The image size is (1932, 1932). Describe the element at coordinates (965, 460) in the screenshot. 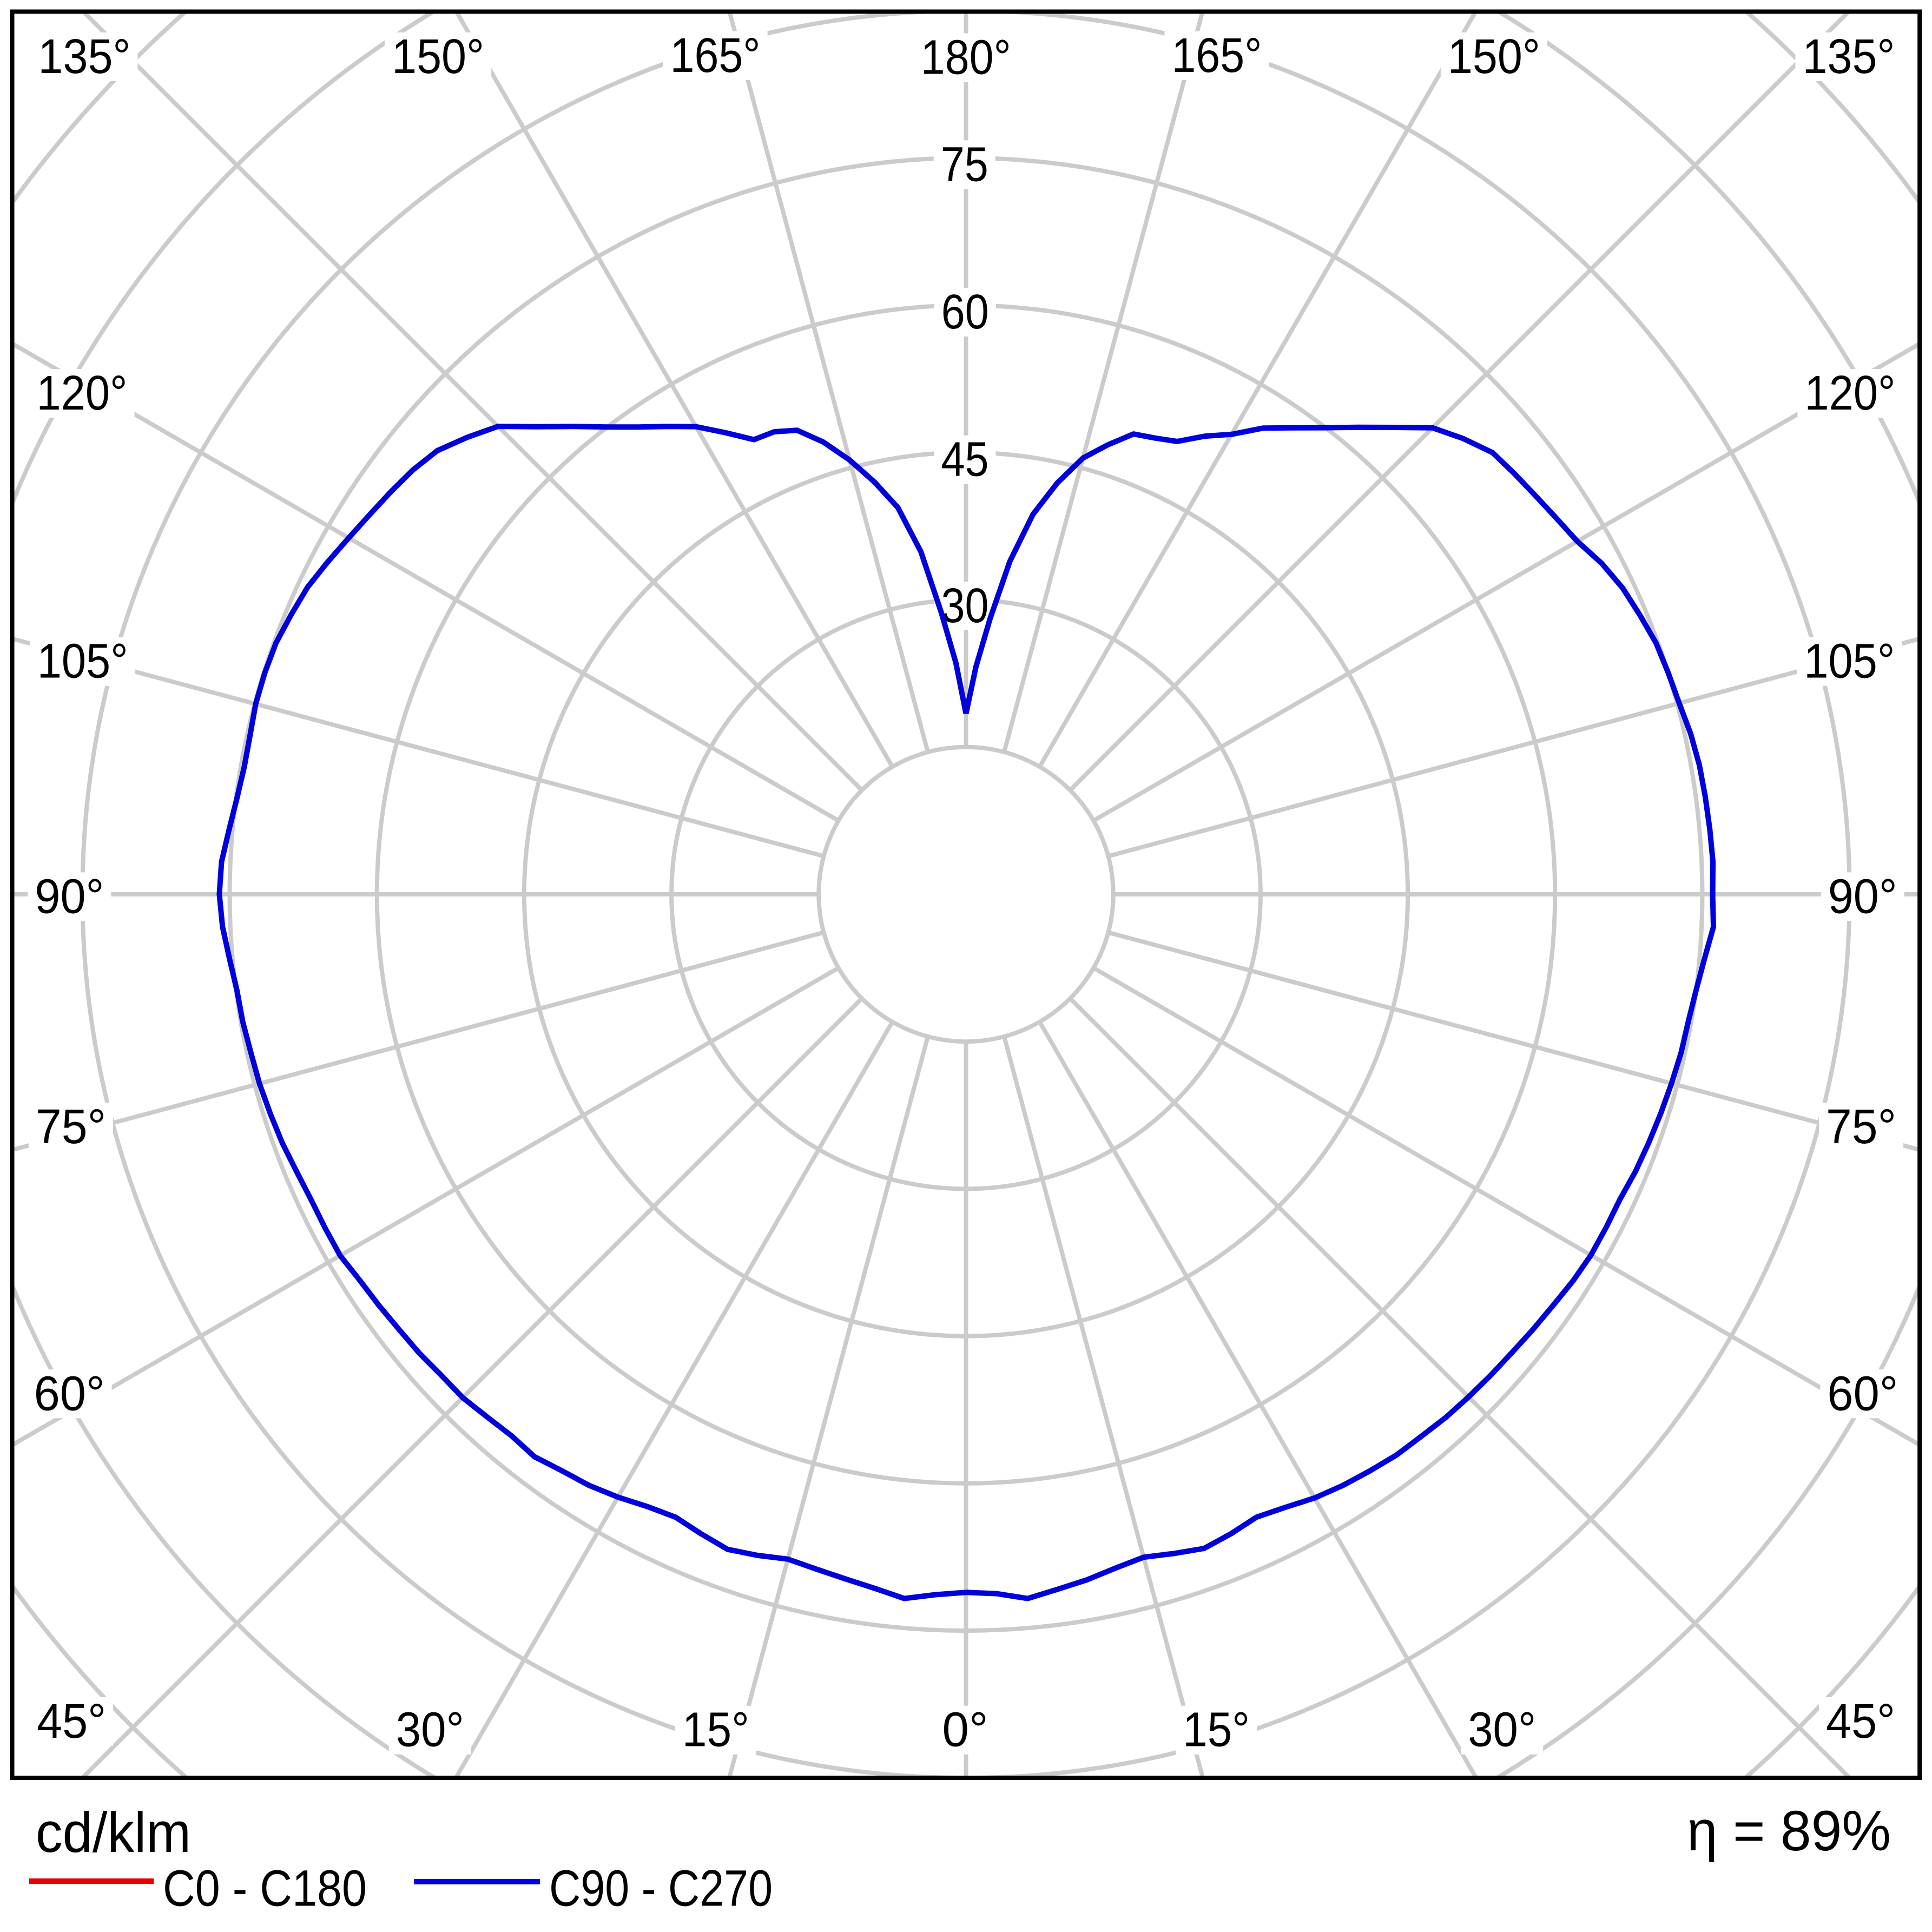

I see `svg-text: 45` at that location.